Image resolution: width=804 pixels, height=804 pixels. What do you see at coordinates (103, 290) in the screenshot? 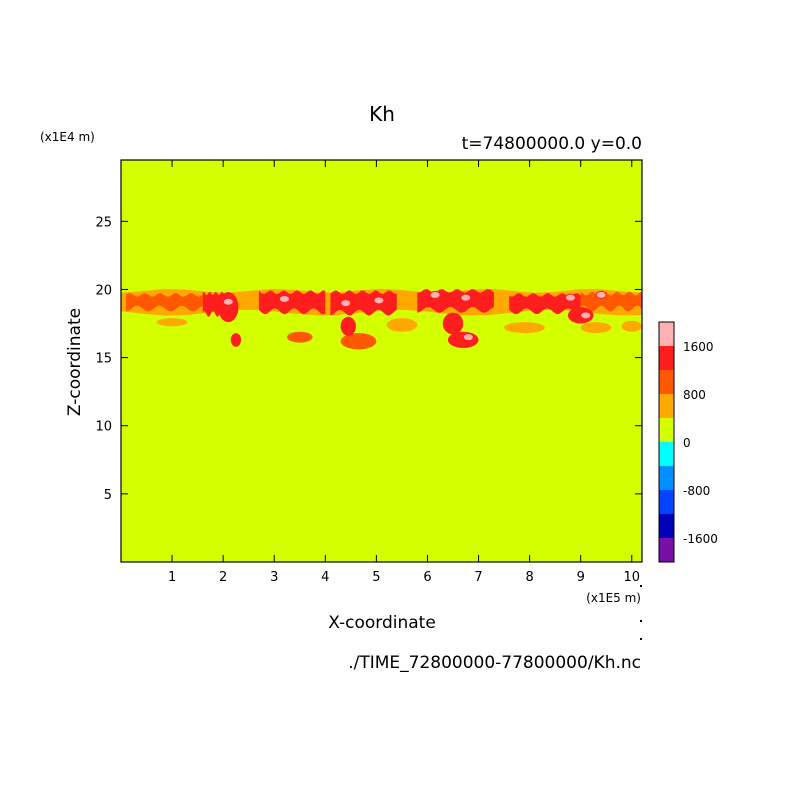
I see `y-tick-label: 20` at bounding box center [103, 290].